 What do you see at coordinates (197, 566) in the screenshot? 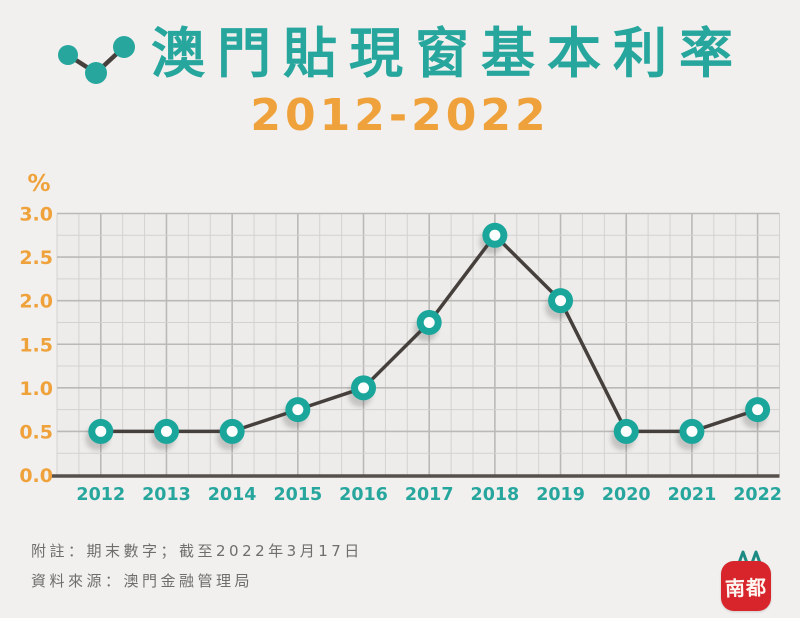
I see `footnotes: 附註：期末數字；截至2022年3月17日 資料來源：澳門金融管理局` at bounding box center [197, 566].